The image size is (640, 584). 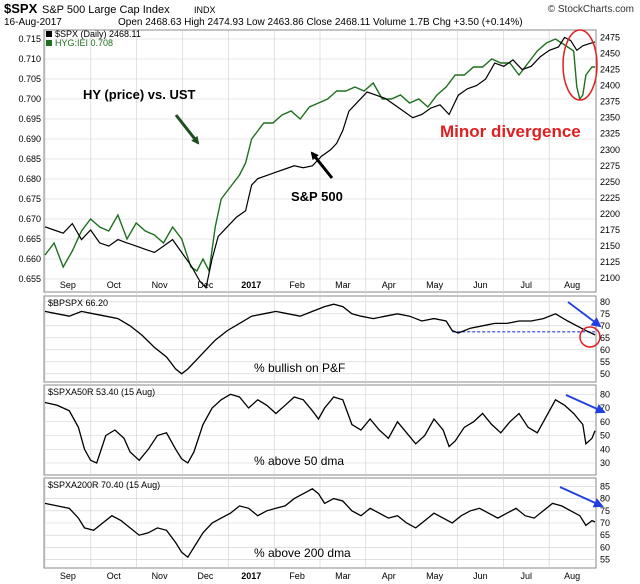 What do you see at coordinates (187, 129) in the screenshot?
I see `hy-annotation-arrow` at bounding box center [187, 129].